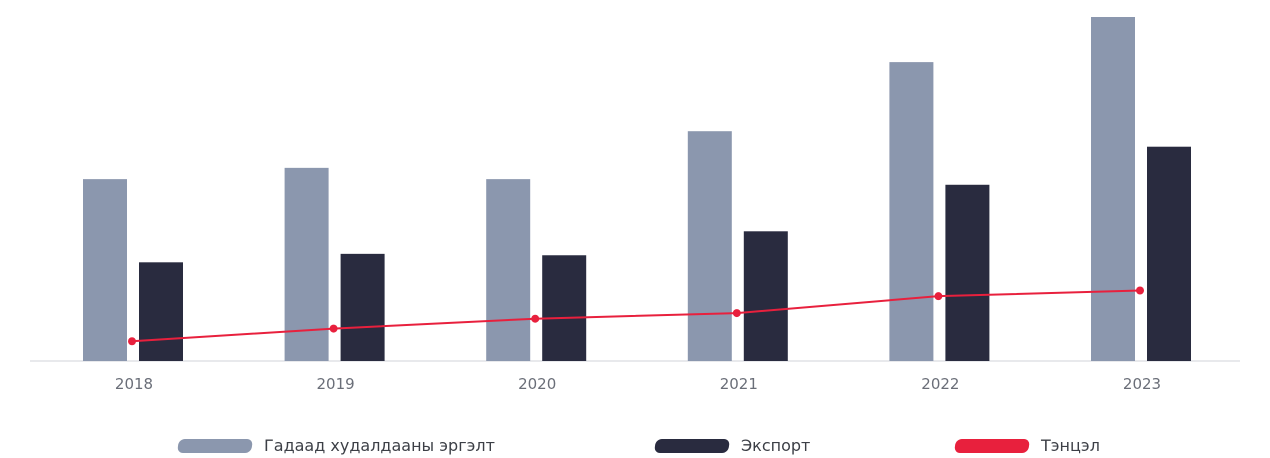 This screenshot has width=1270, height=458. Describe the element at coordinates (709, 246) in the screenshot. I see `bar-turnover-2021` at that location.